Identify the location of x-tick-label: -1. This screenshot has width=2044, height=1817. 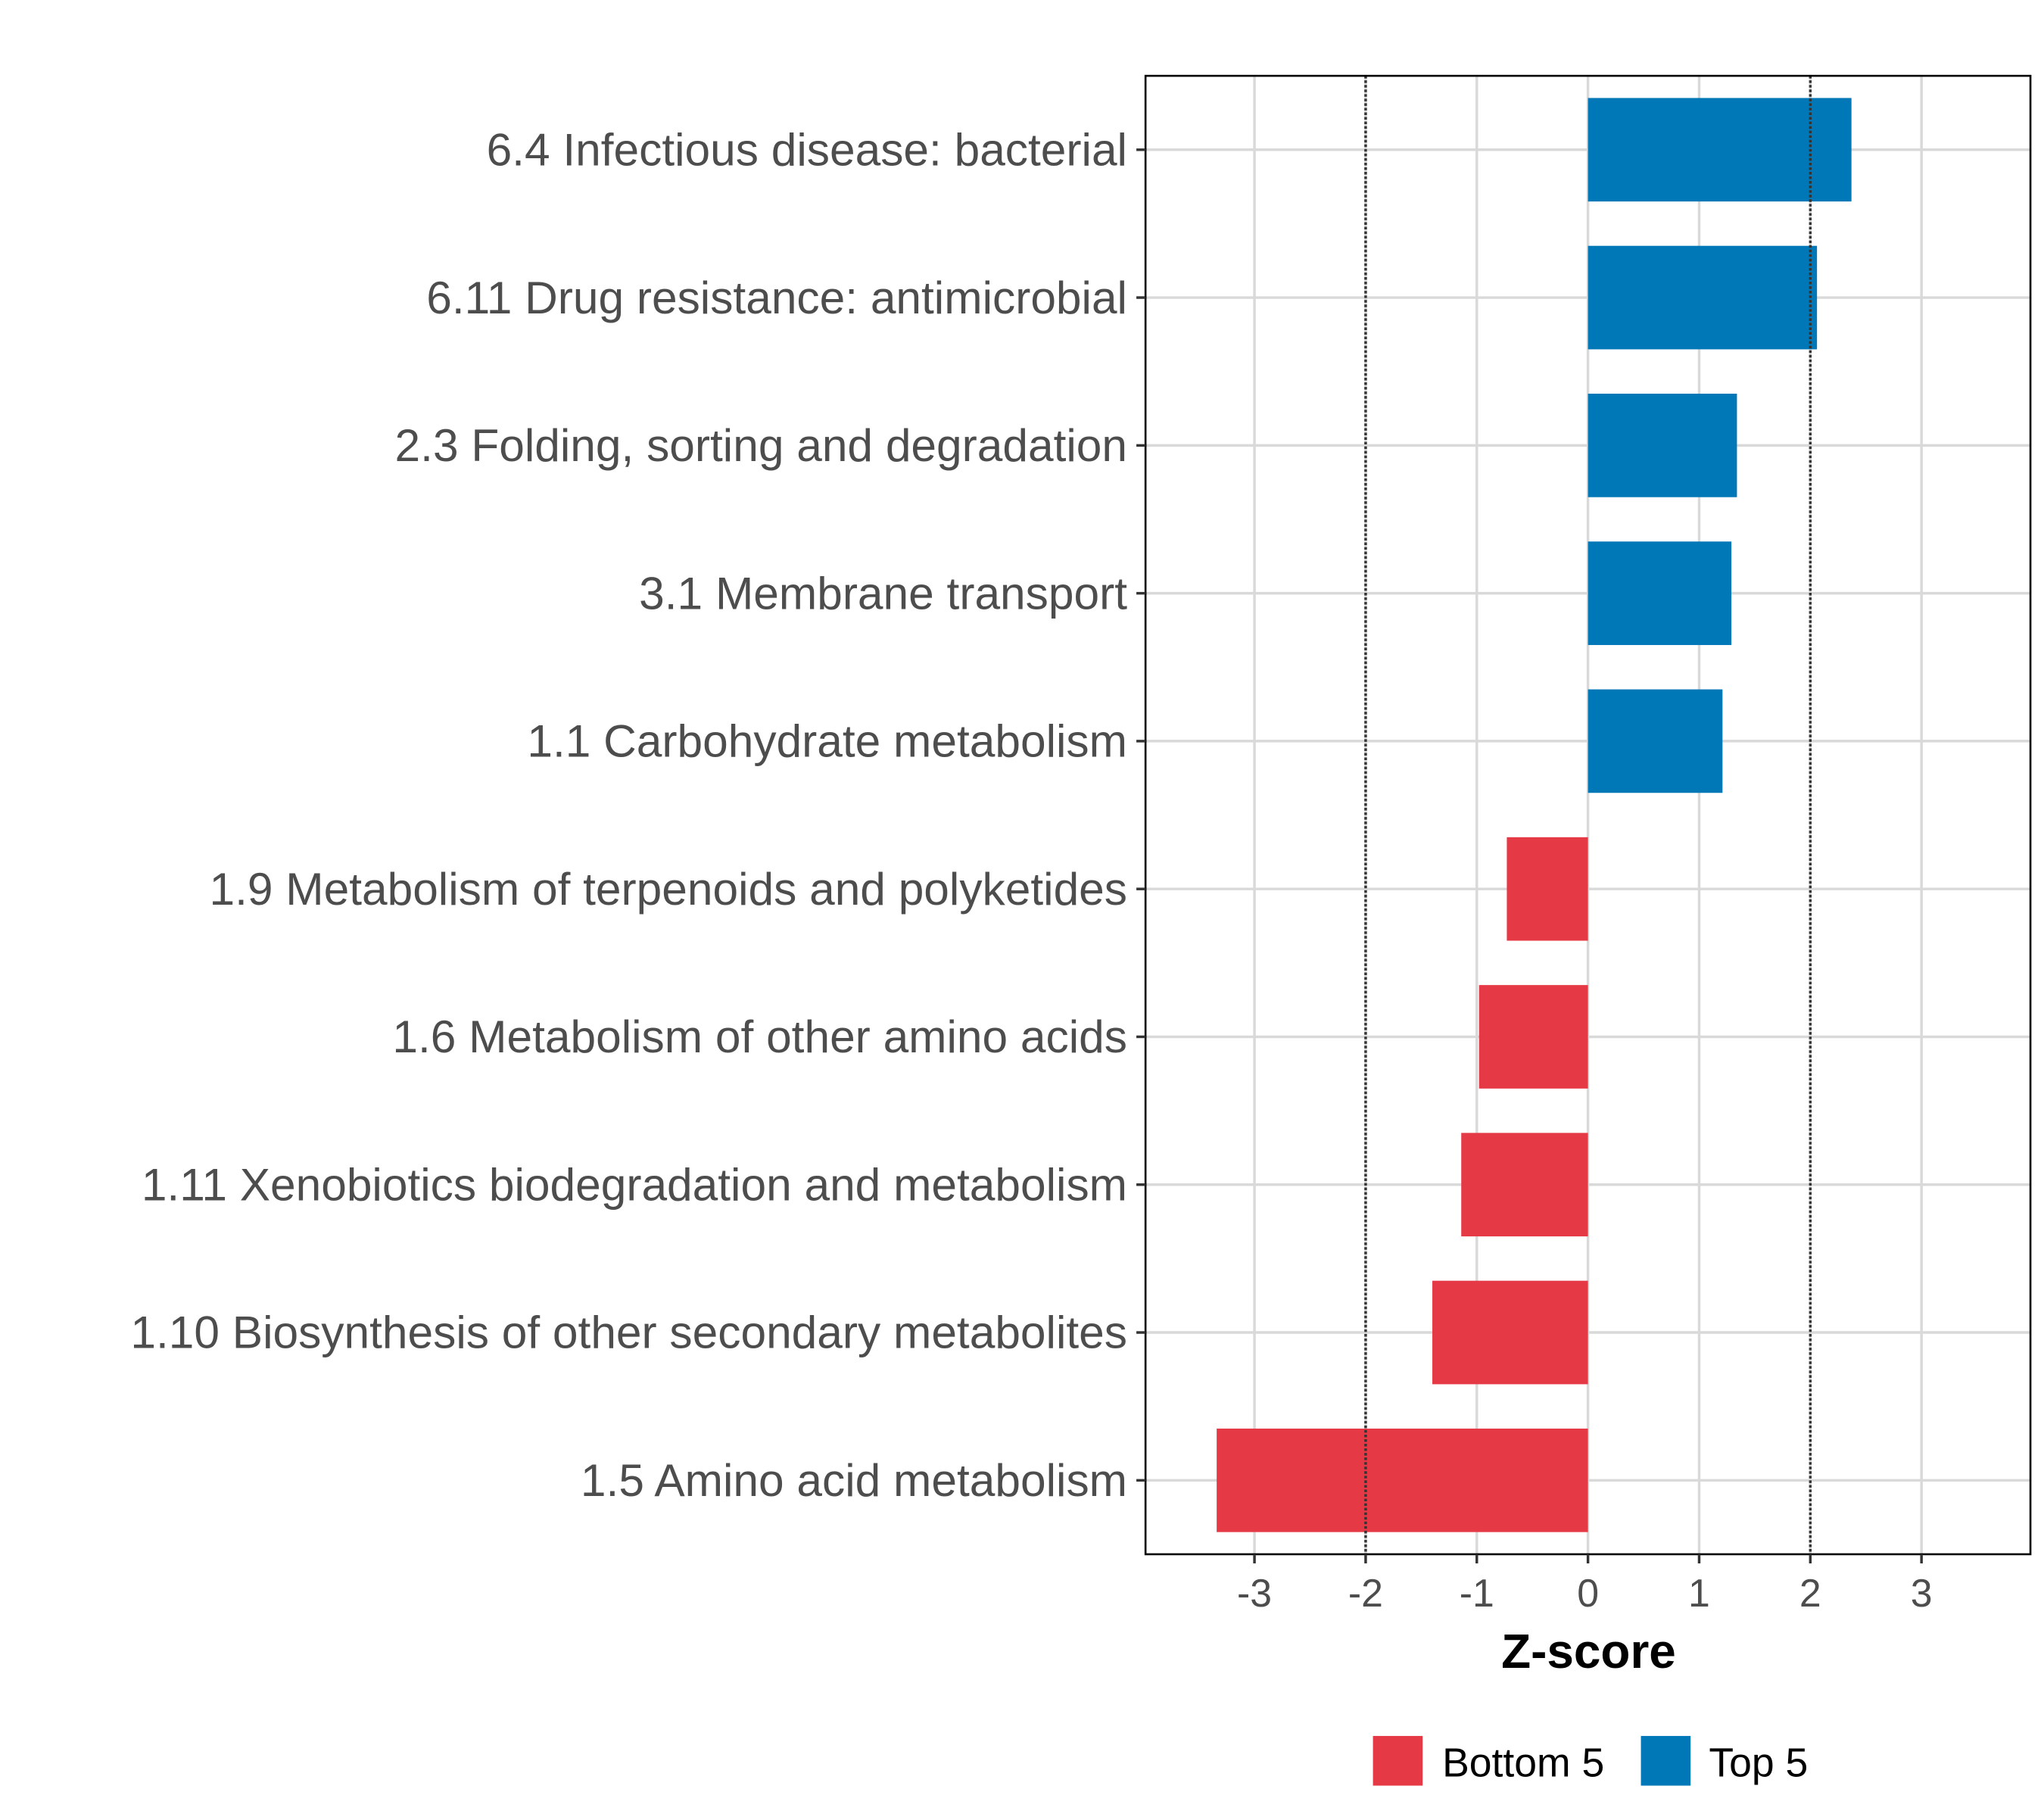
(1477, 1593).